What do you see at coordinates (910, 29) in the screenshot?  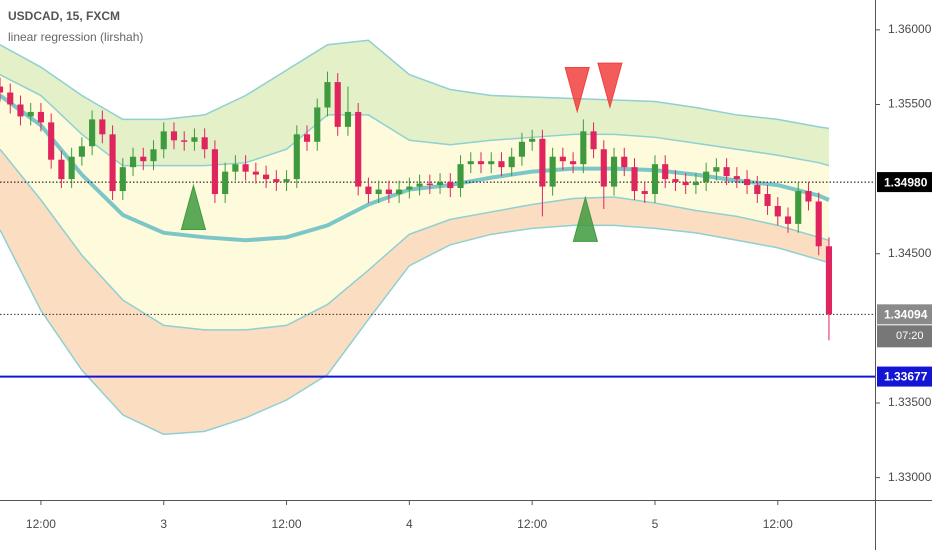 I see `y-tick-label: 1.36000` at bounding box center [910, 29].